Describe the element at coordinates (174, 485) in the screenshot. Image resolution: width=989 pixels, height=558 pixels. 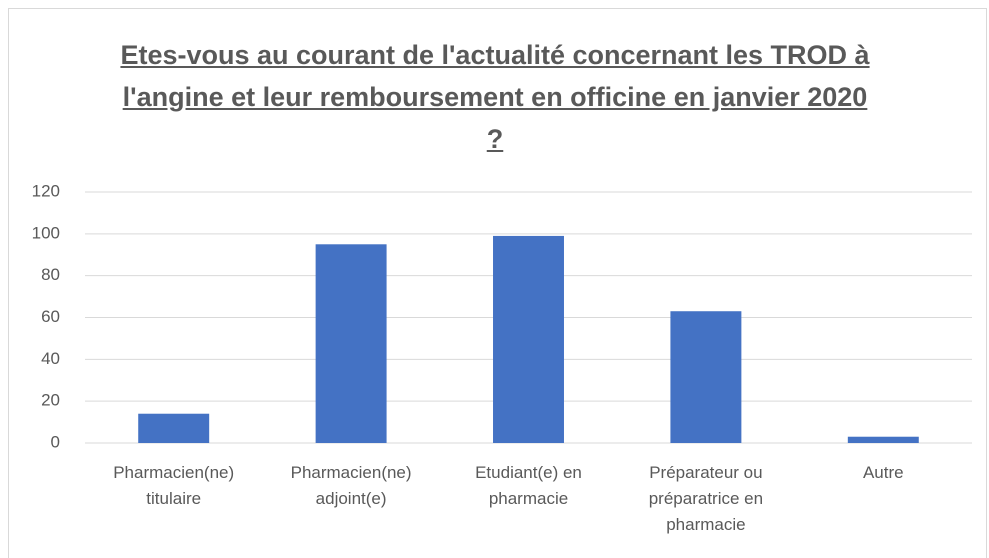
I see `x-tick-label: Pharmacien(ne) titulaire` at that location.